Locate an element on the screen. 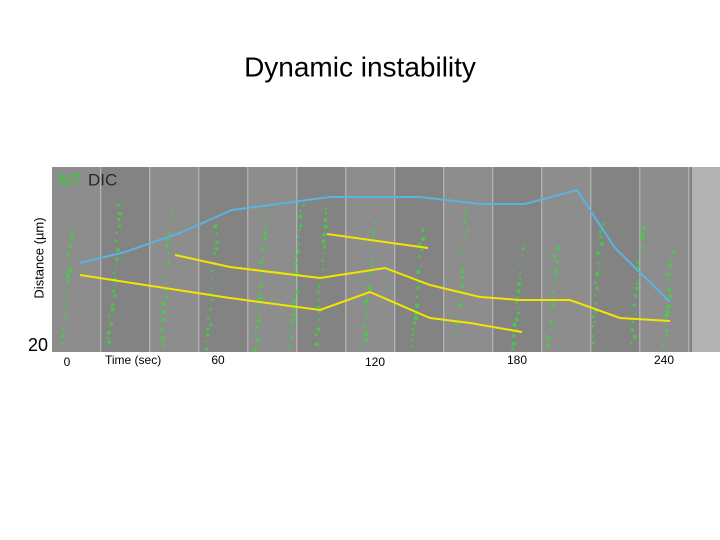  x-tick-label: 180 is located at coordinates (517, 360).